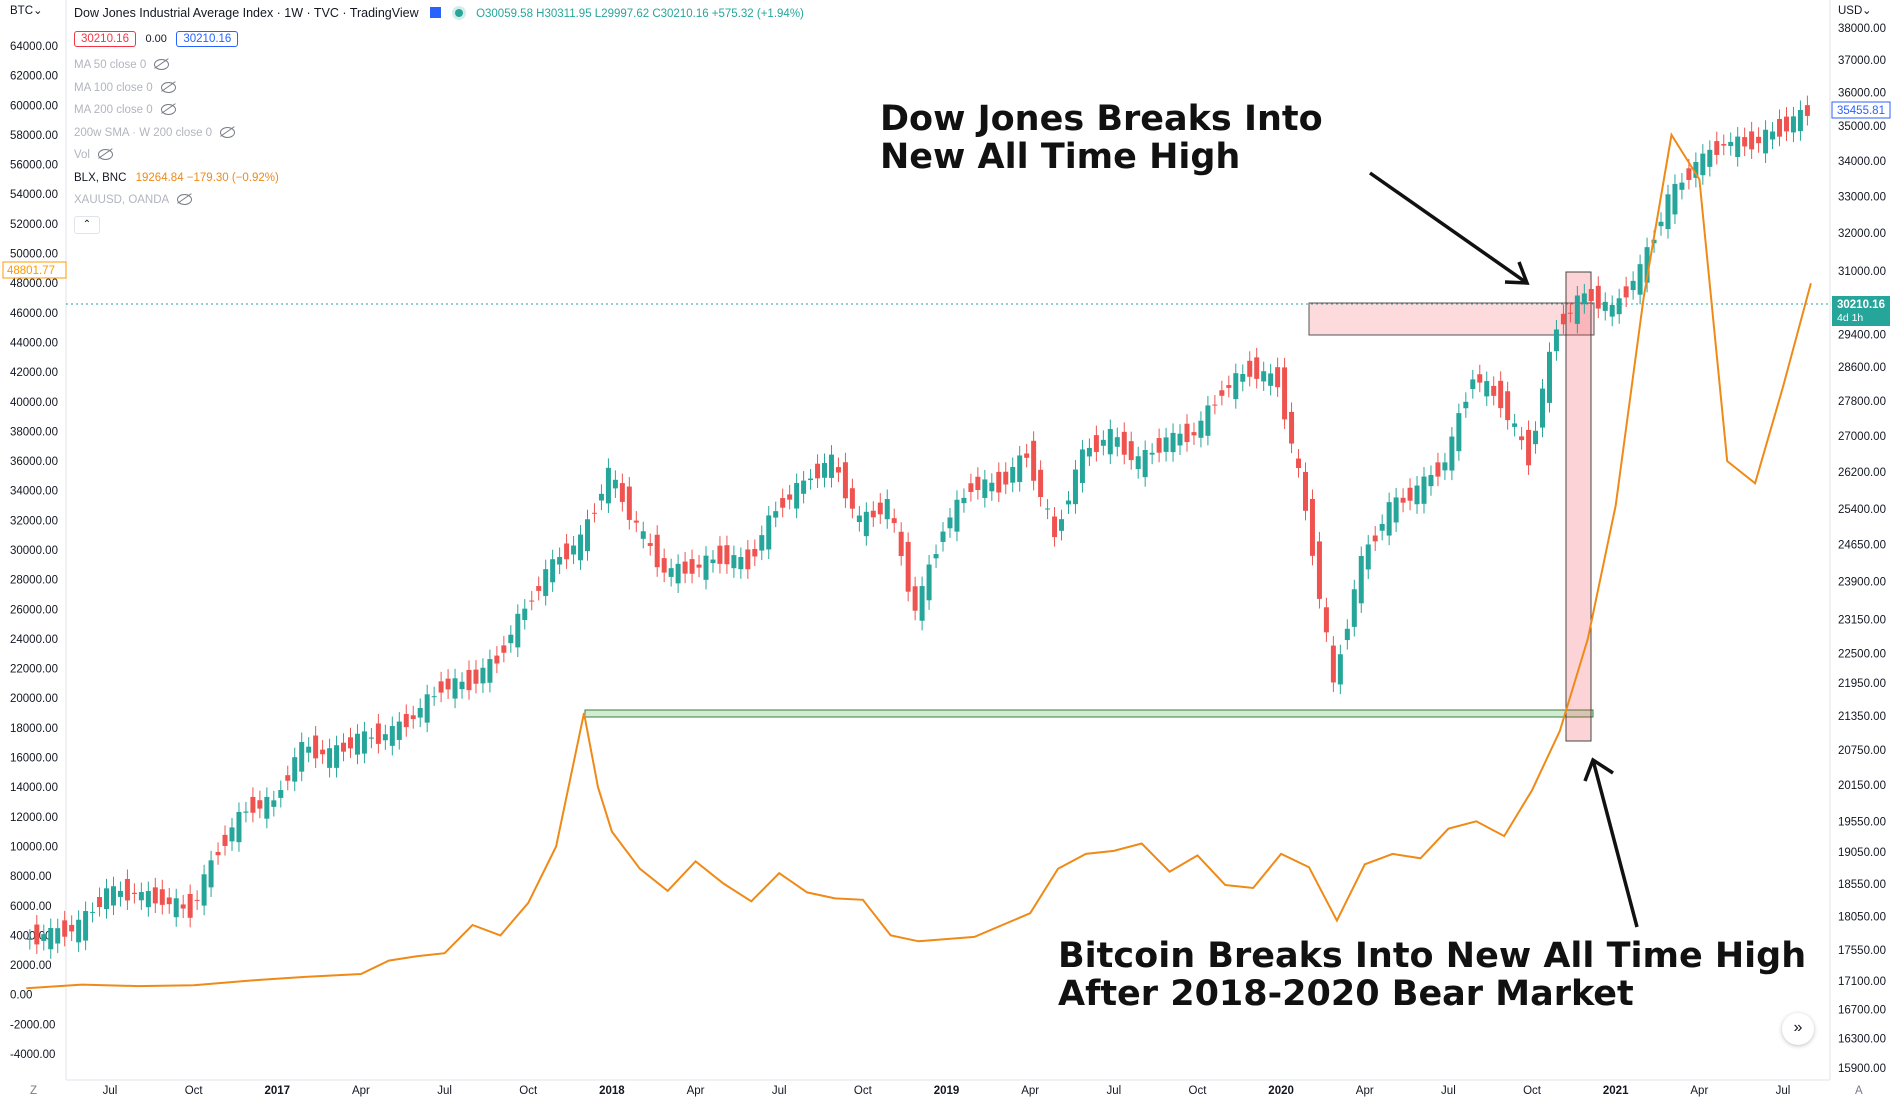 This screenshot has height=1106, width=1895. Describe the element at coordinates (458, 13) in the screenshot. I see `market-status-icon` at that location.